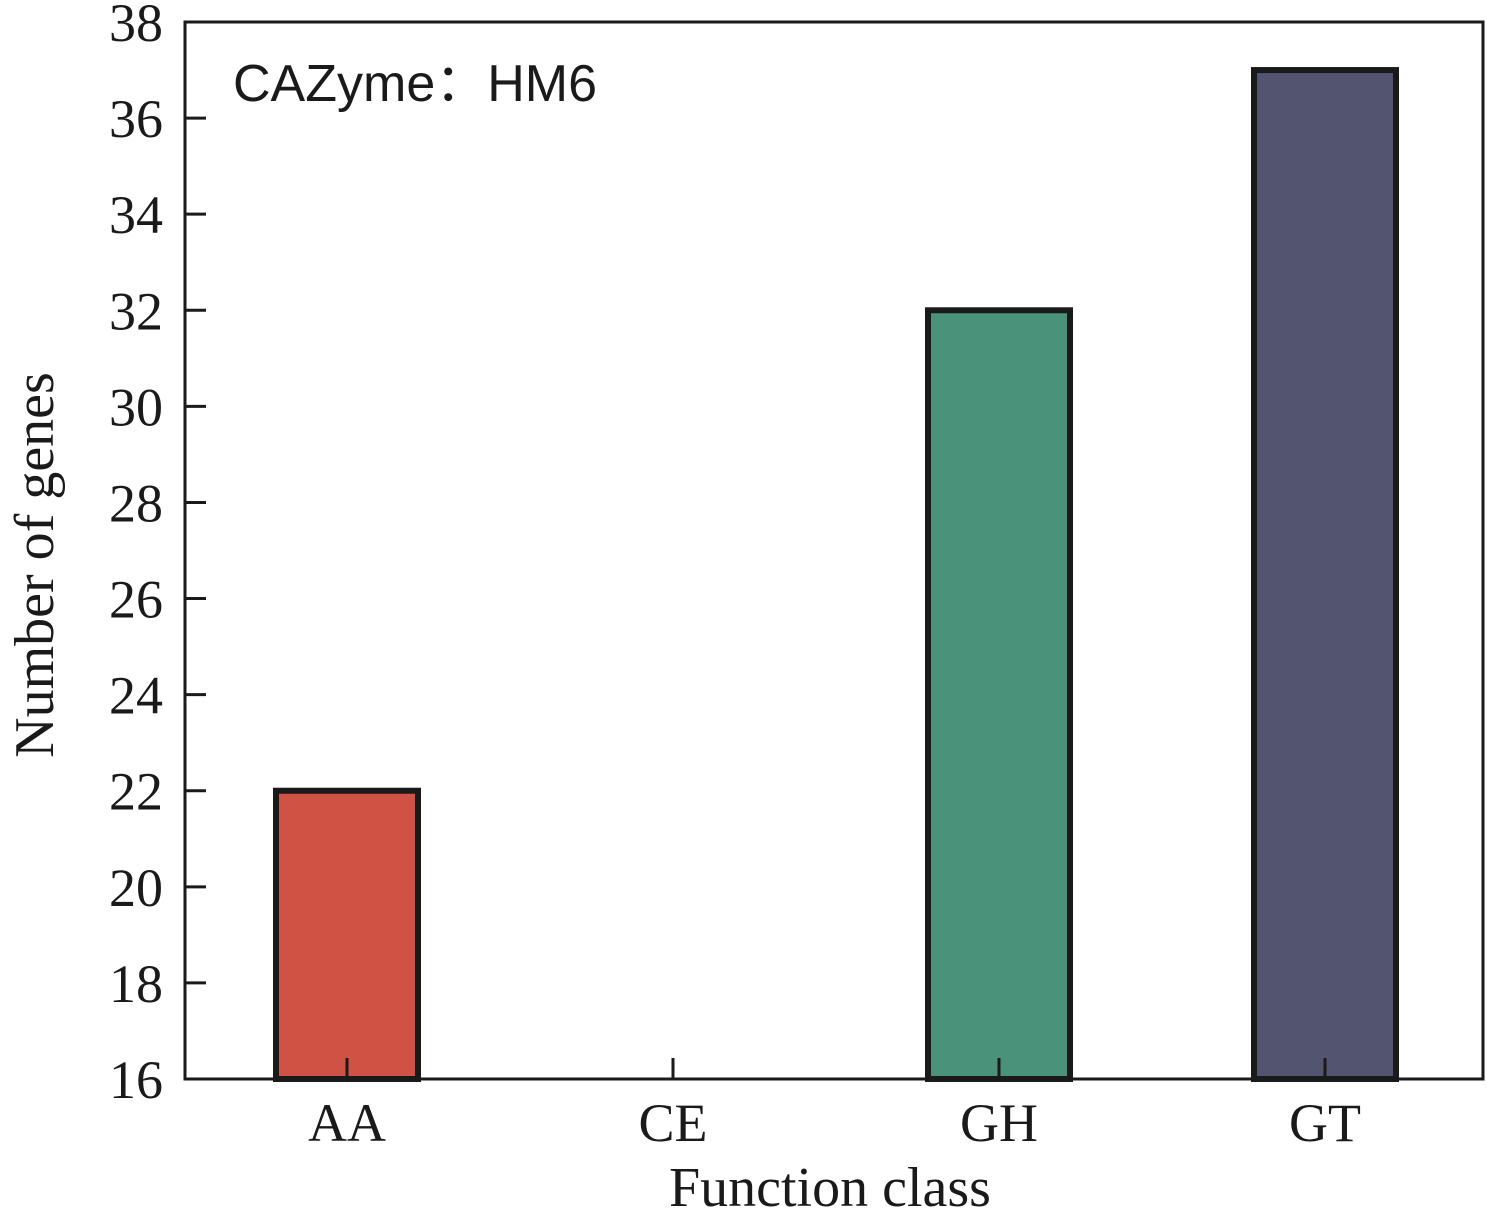 The height and width of the screenshot is (1225, 1487). What do you see at coordinates (347, 1123) in the screenshot?
I see `x-tick-label-aa: AA` at bounding box center [347, 1123].